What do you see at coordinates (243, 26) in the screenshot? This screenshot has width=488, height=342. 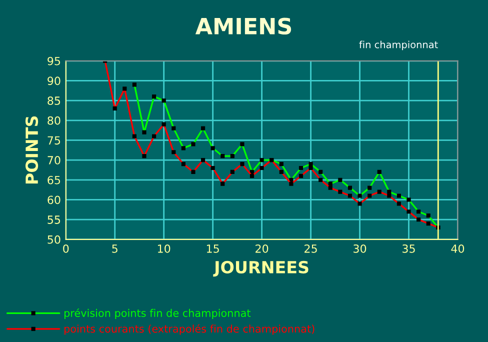 I see `chart-title: AMIENS` at bounding box center [243, 26].